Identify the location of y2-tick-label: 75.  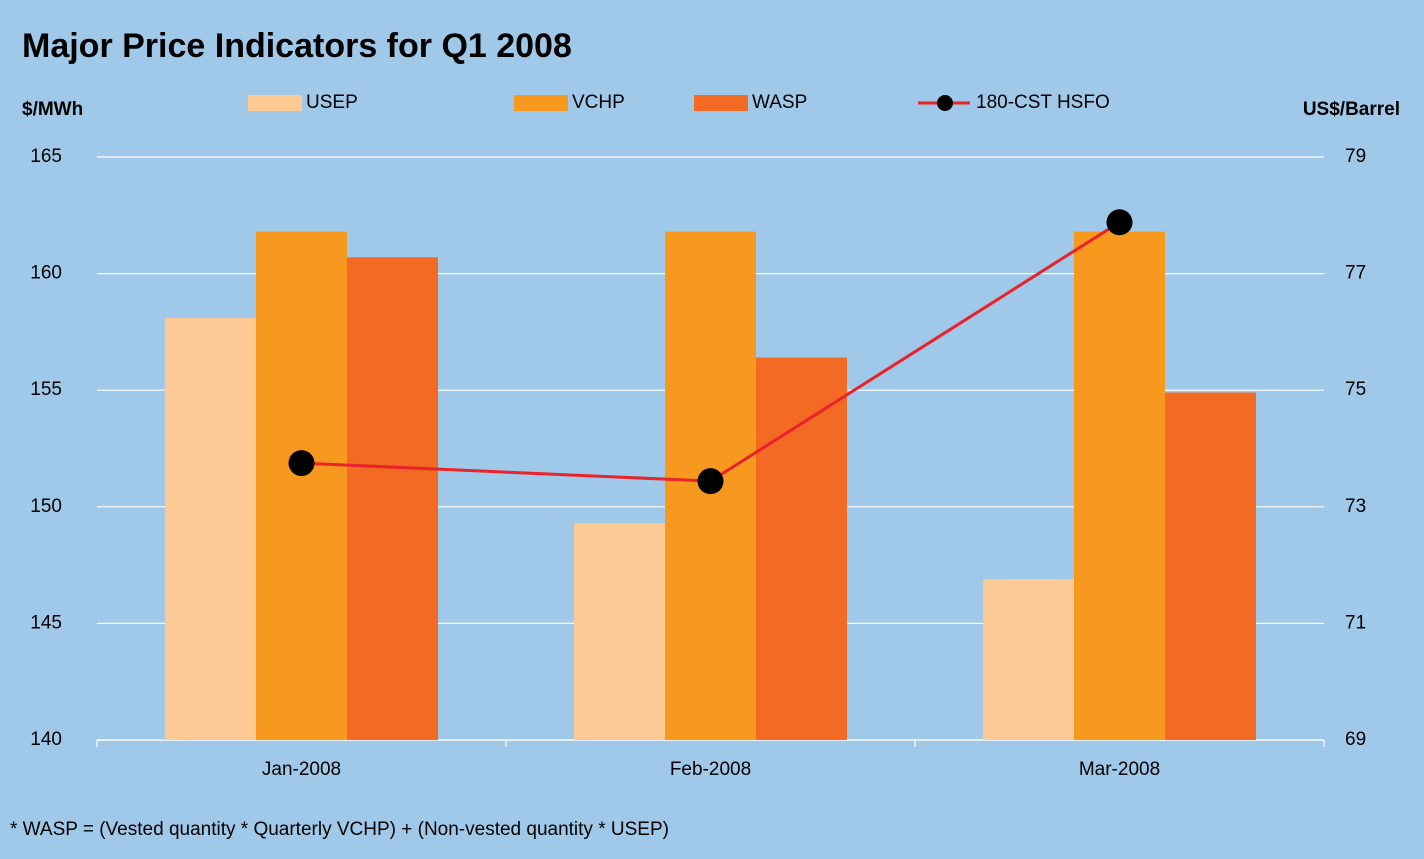
(1355, 389).